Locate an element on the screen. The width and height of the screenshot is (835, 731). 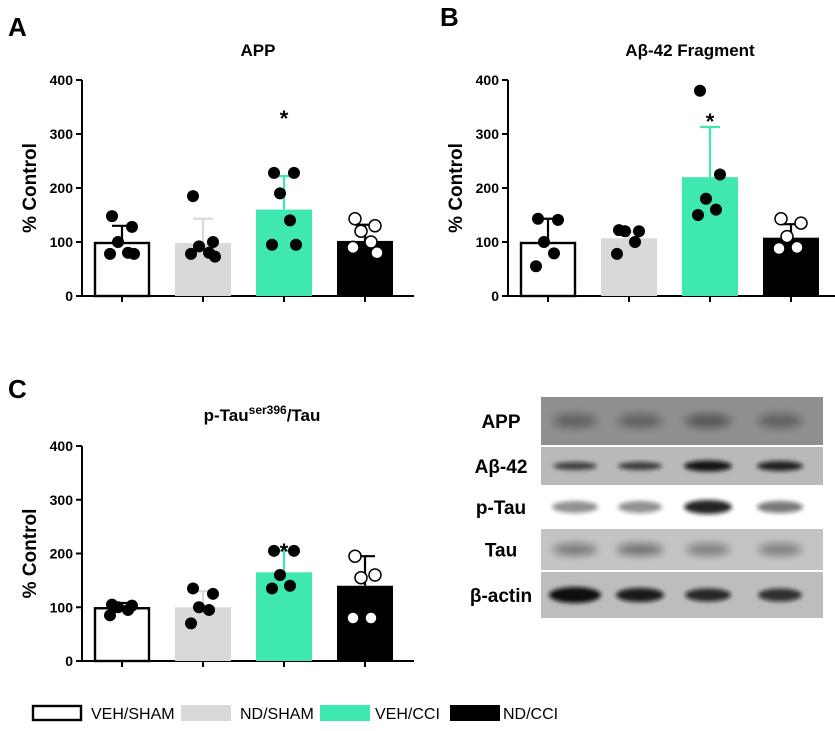
chart-title: p-Tauser396/Tau is located at coordinates (262, 414).